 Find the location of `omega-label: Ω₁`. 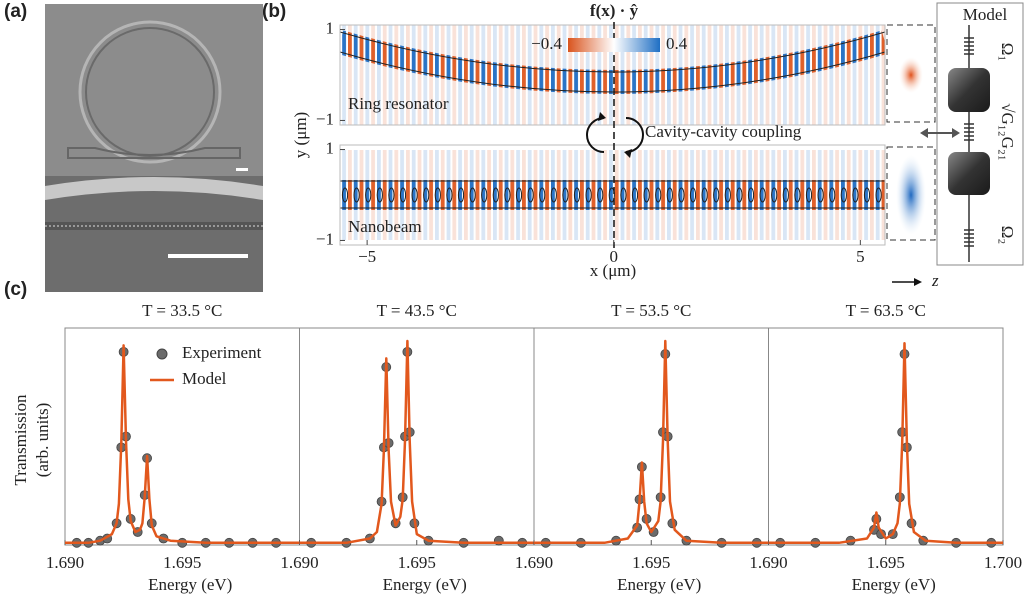

omega-label: Ω₁ is located at coordinates (1007, 52).